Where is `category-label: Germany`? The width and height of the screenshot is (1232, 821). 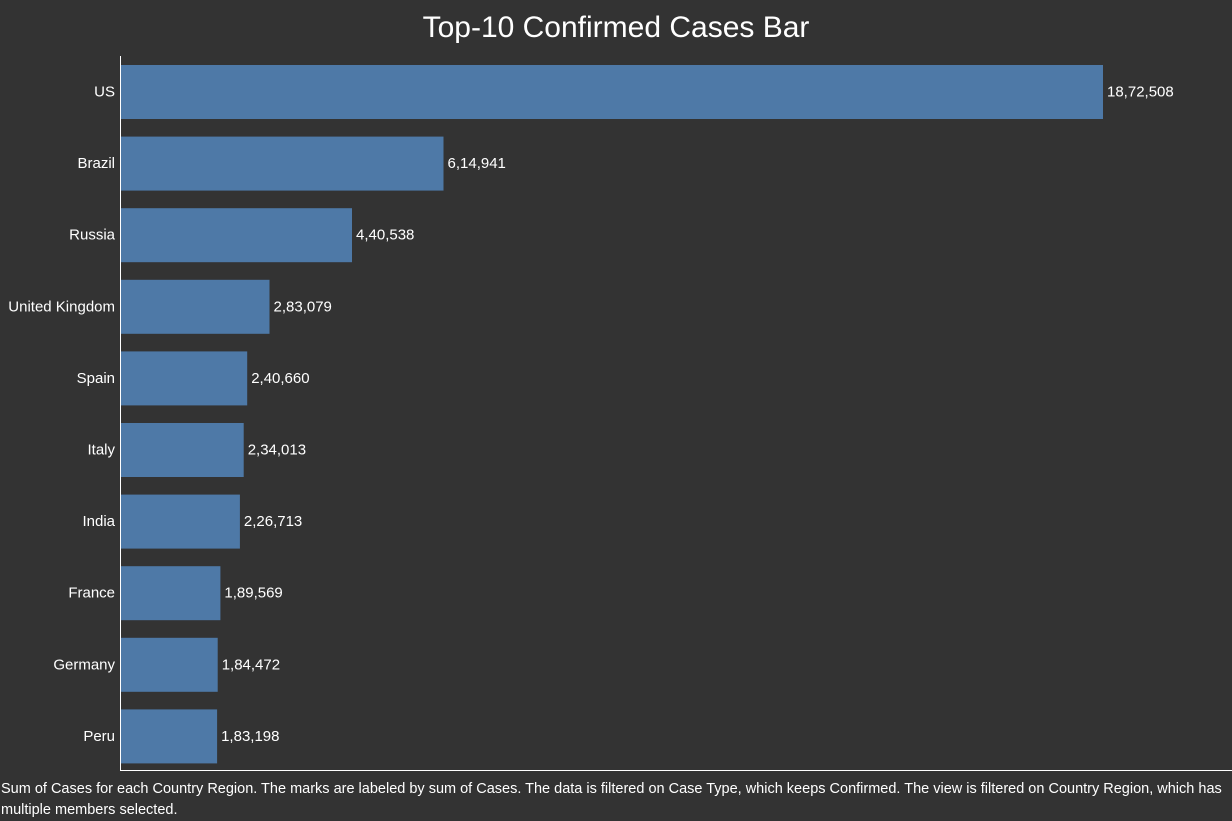
category-label: Germany is located at coordinates (84, 664).